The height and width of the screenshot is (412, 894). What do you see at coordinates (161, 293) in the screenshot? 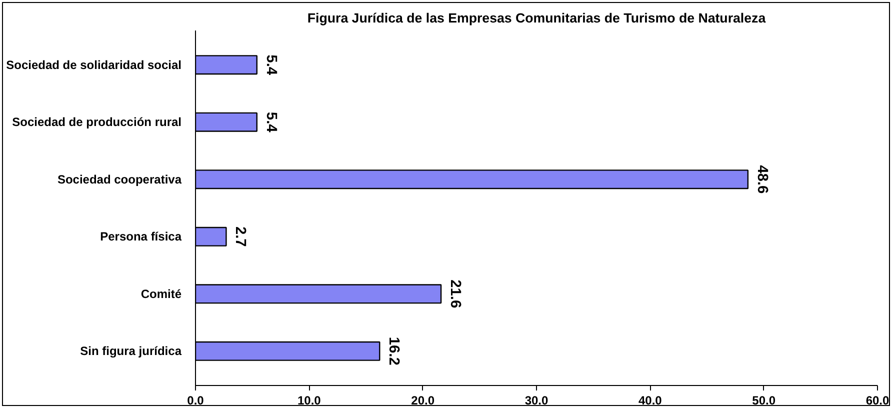
I see `y-tick-label: Comité` at bounding box center [161, 293].